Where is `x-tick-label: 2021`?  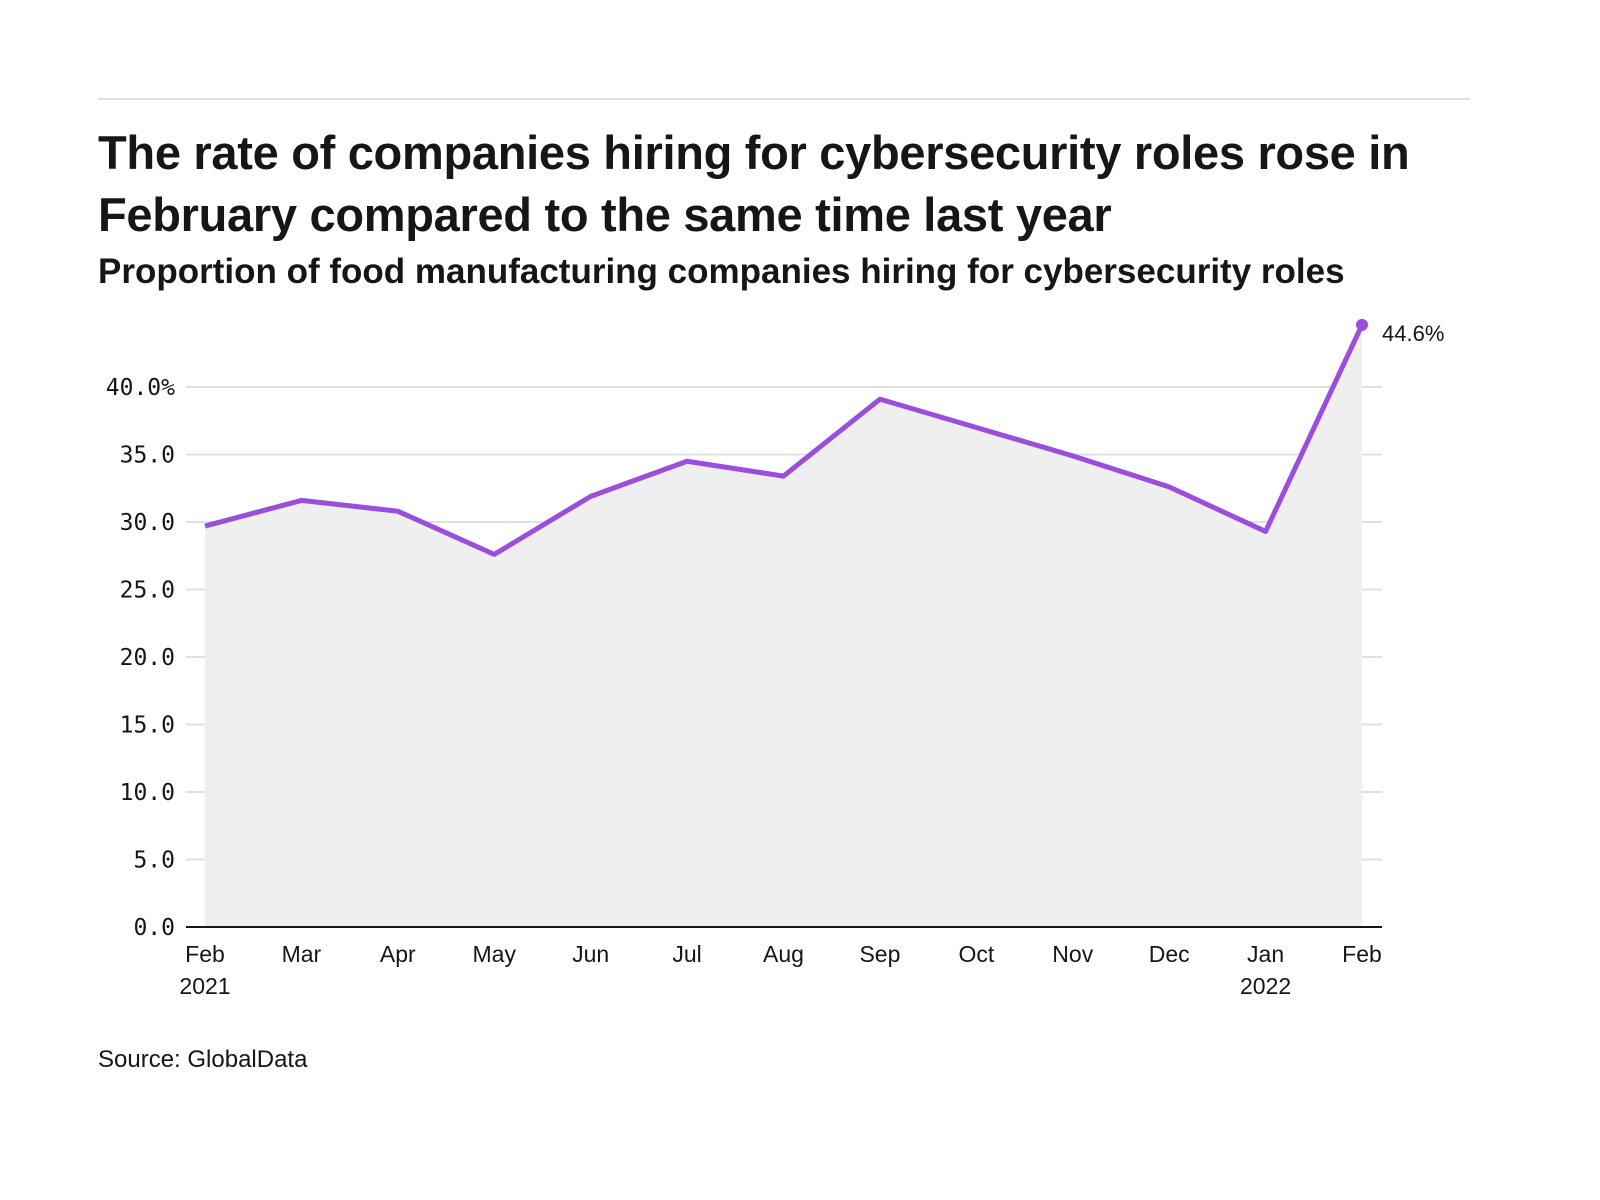
x-tick-label: 2021 is located at coordinates (204, 986).